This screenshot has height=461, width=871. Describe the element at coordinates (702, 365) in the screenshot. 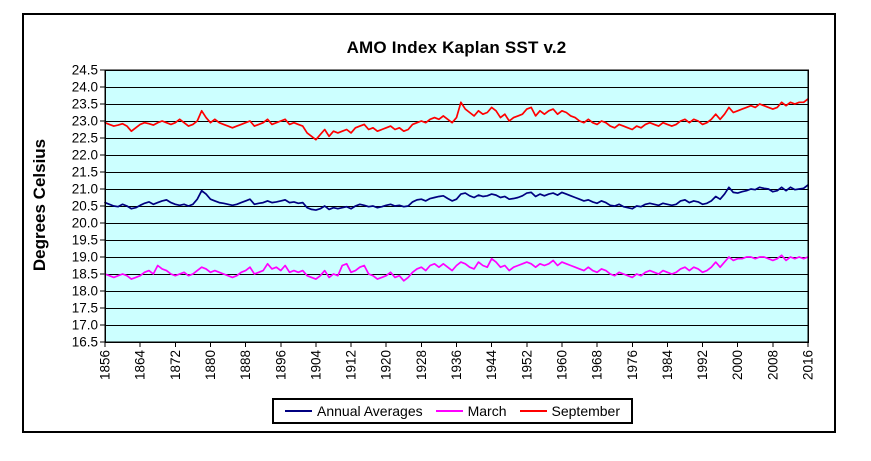

I see `svg-text: 1992` at that location.